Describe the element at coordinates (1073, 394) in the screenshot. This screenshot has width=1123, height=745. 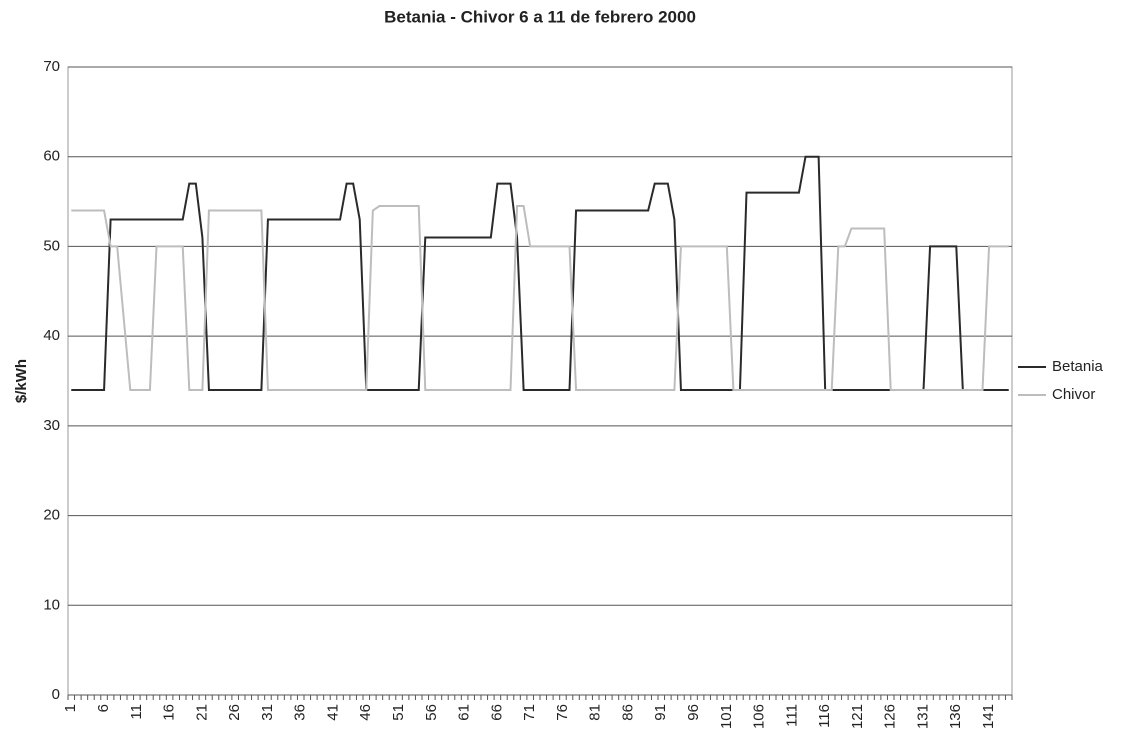
I see `legend-label: Chivor` at that location.